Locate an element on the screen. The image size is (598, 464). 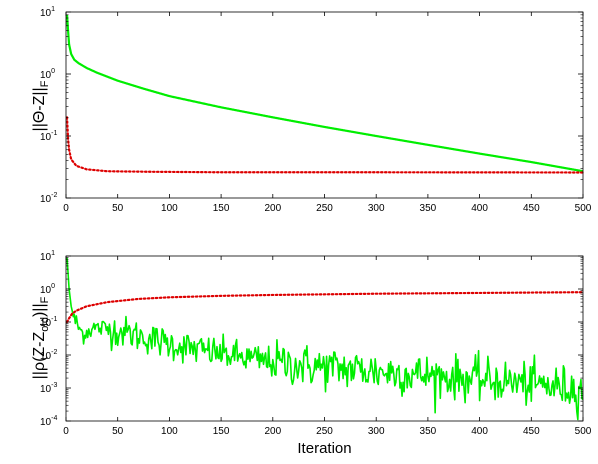
y-tick-label: 10⁻³ is located at coordinates (48, 388).